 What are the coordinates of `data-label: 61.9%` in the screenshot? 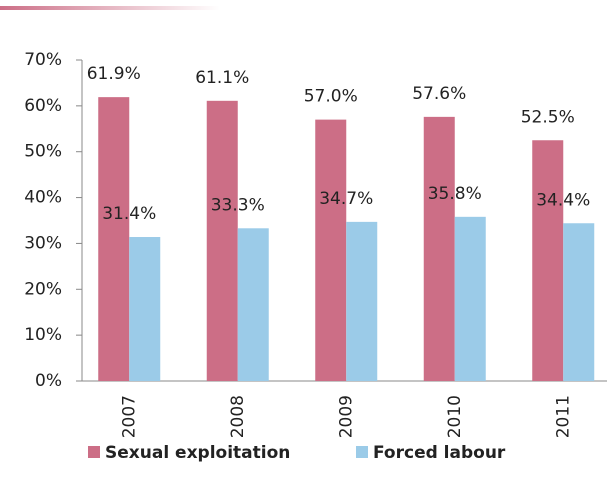 It's located at (114, 74).